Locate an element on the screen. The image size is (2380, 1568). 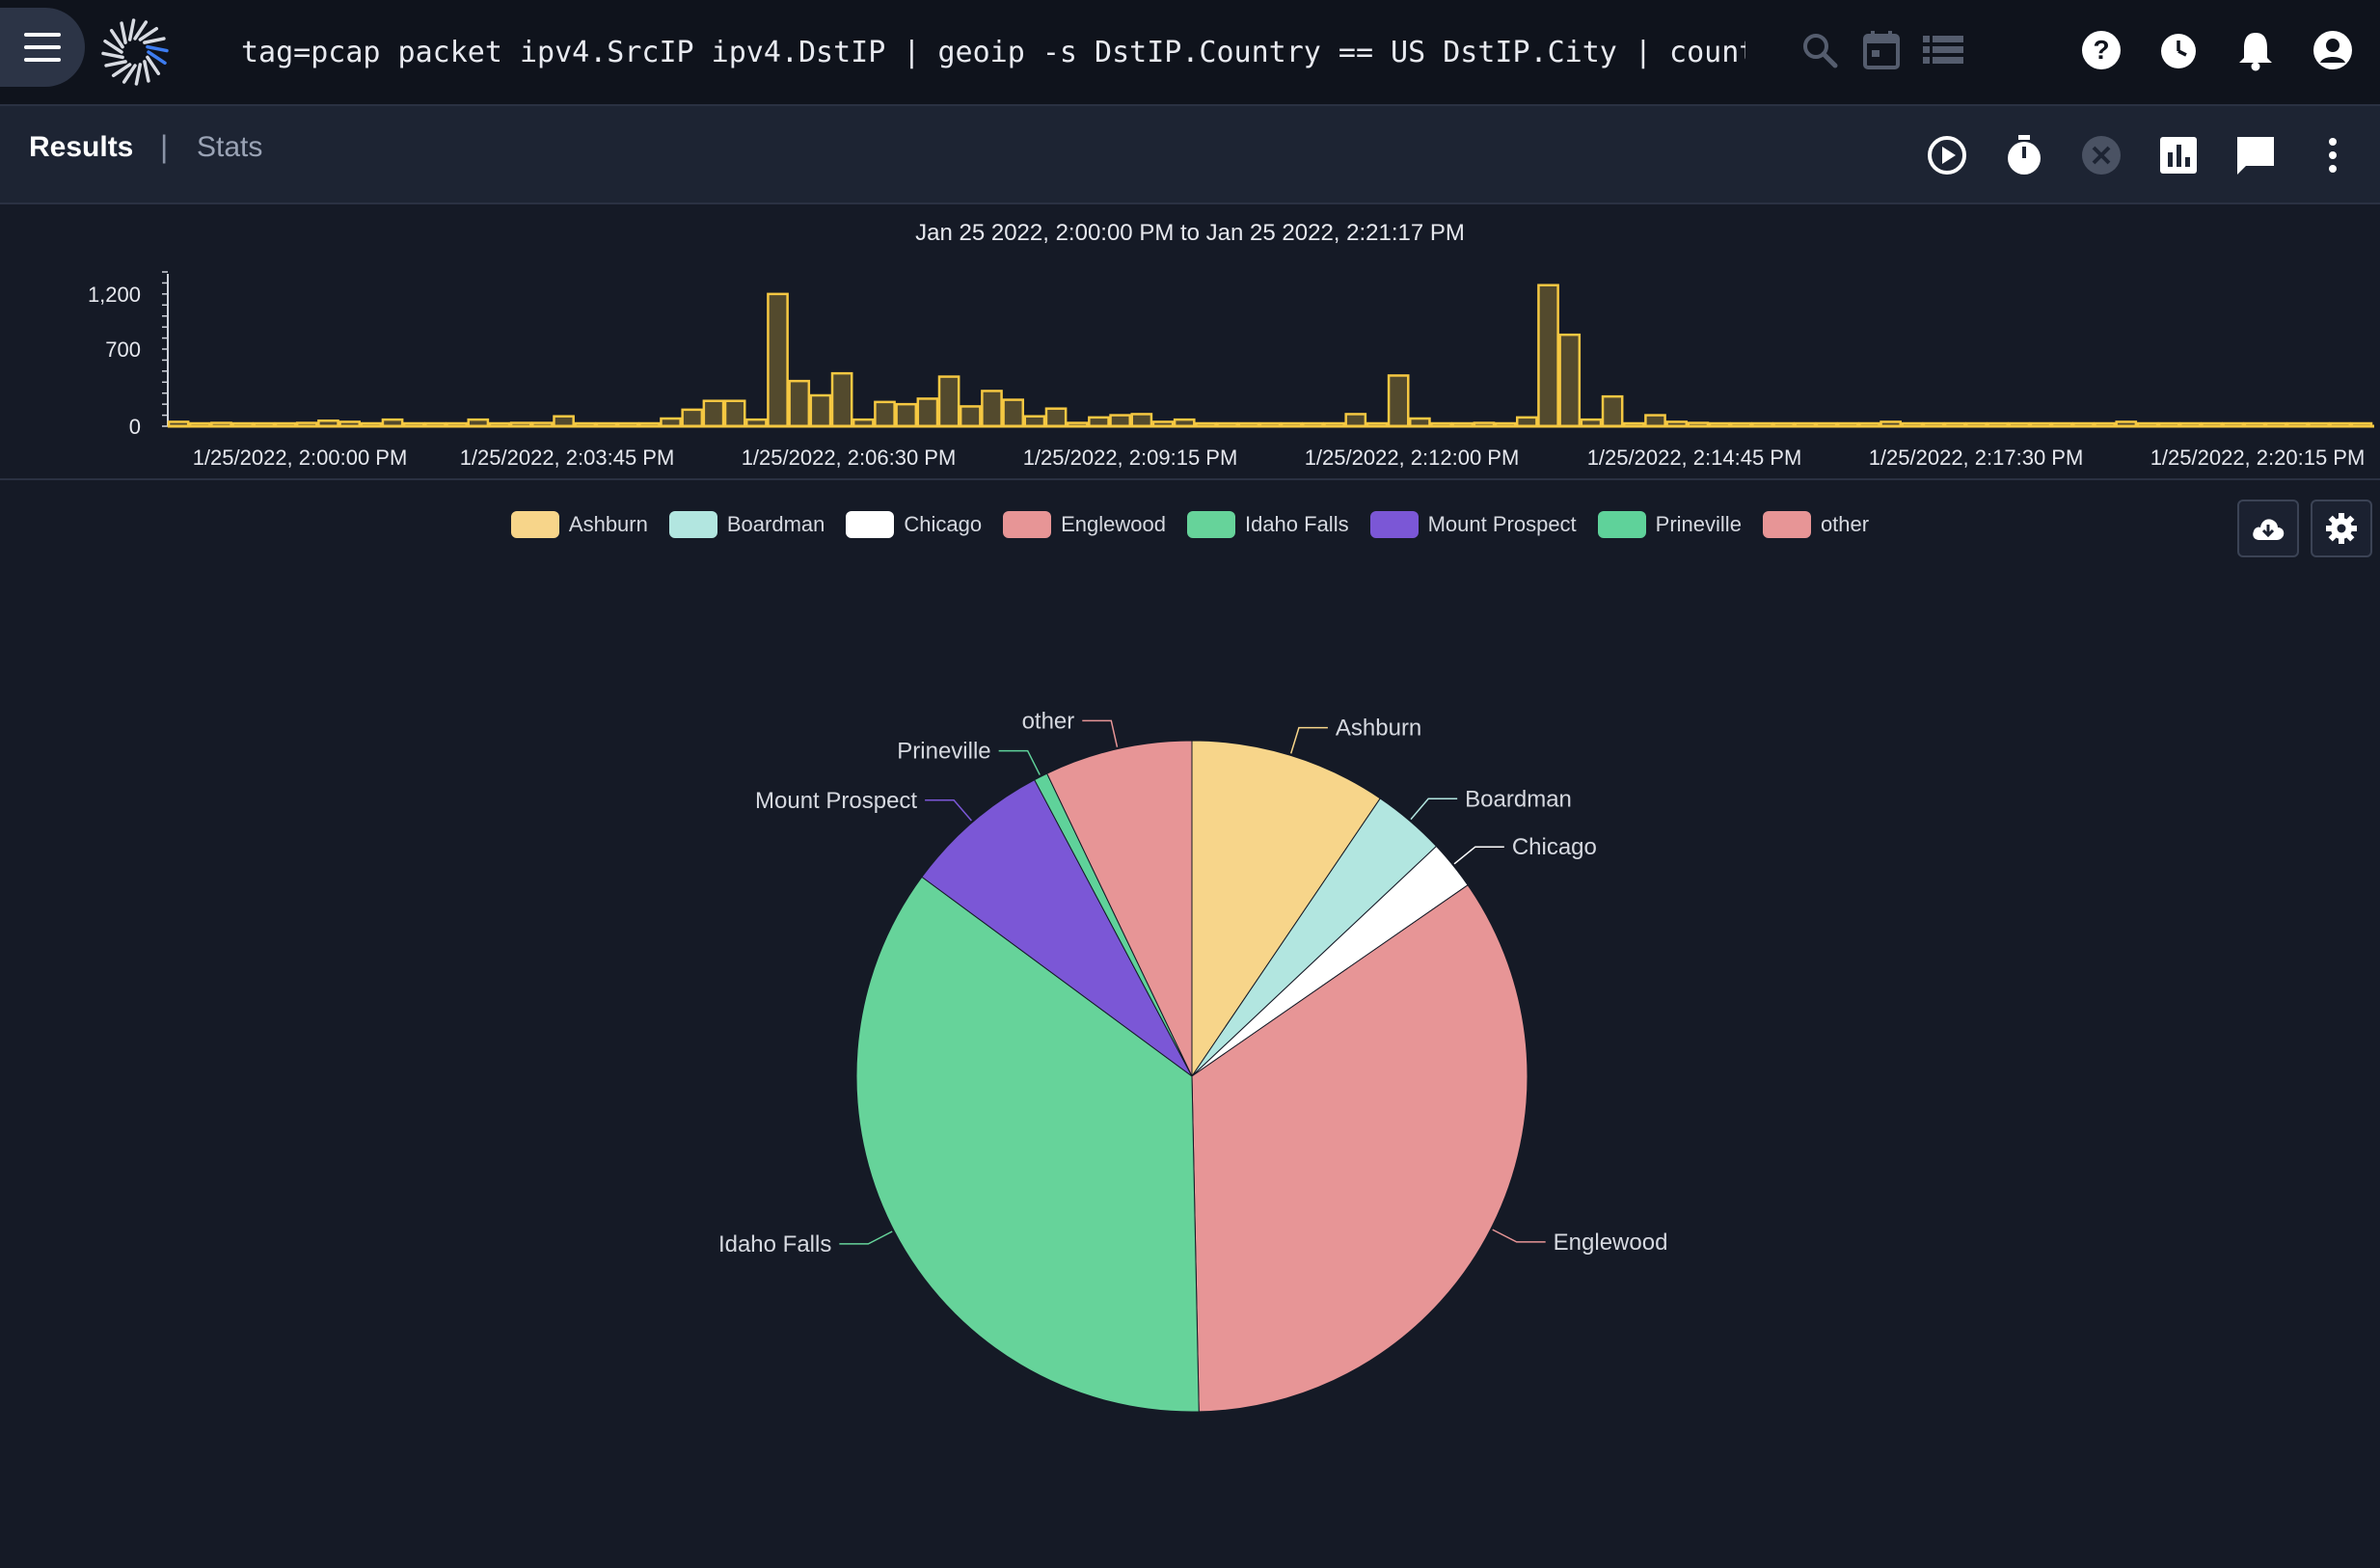
cloud-download-icon is located at coordinates (2269, 529).